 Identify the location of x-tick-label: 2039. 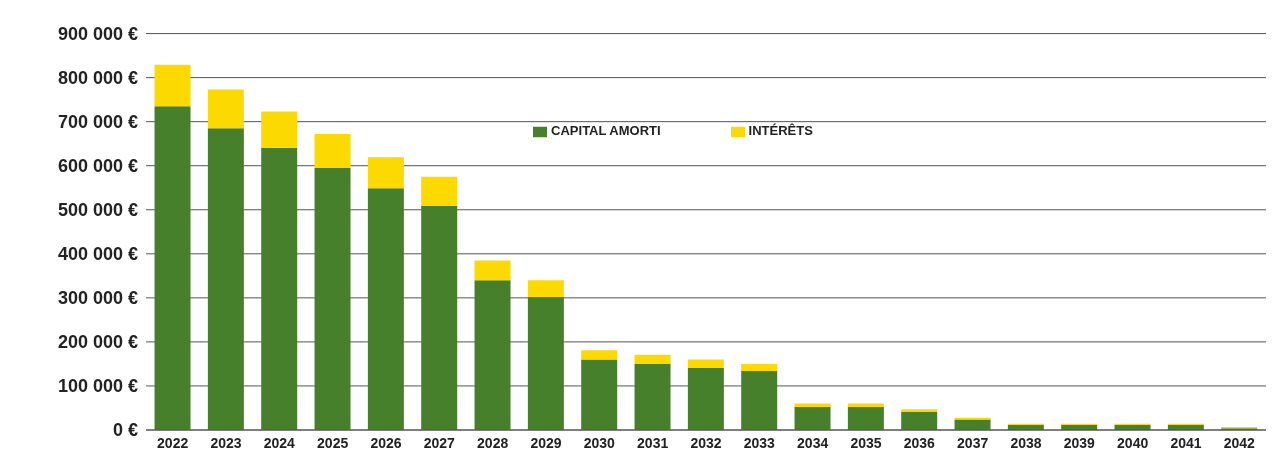
(1079, 442).